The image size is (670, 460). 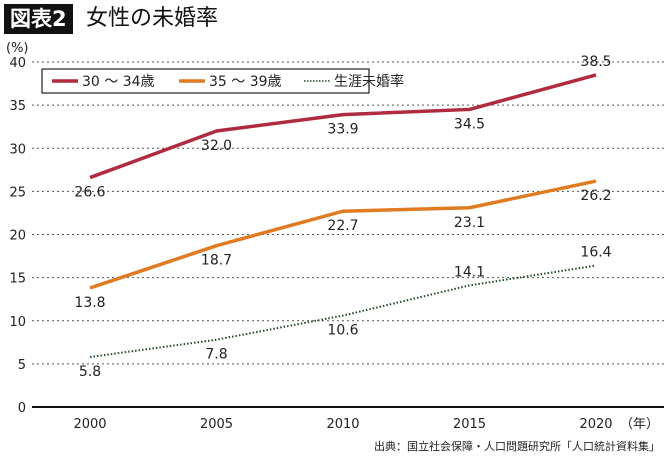 I want to click on data-label: 26.6, so click(x=89, y=193).